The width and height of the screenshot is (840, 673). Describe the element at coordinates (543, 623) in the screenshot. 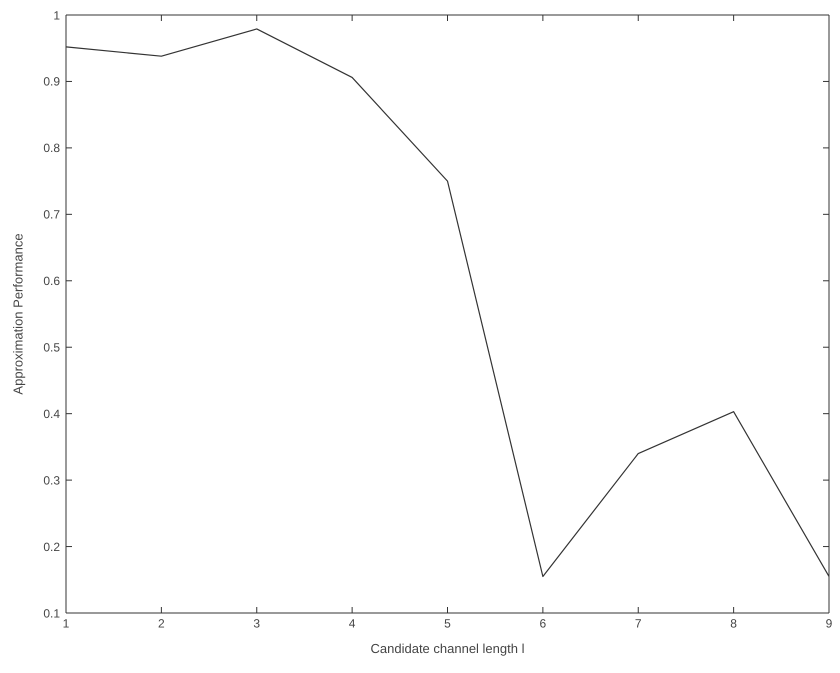

I see `x-tick-label: 6` at that location.